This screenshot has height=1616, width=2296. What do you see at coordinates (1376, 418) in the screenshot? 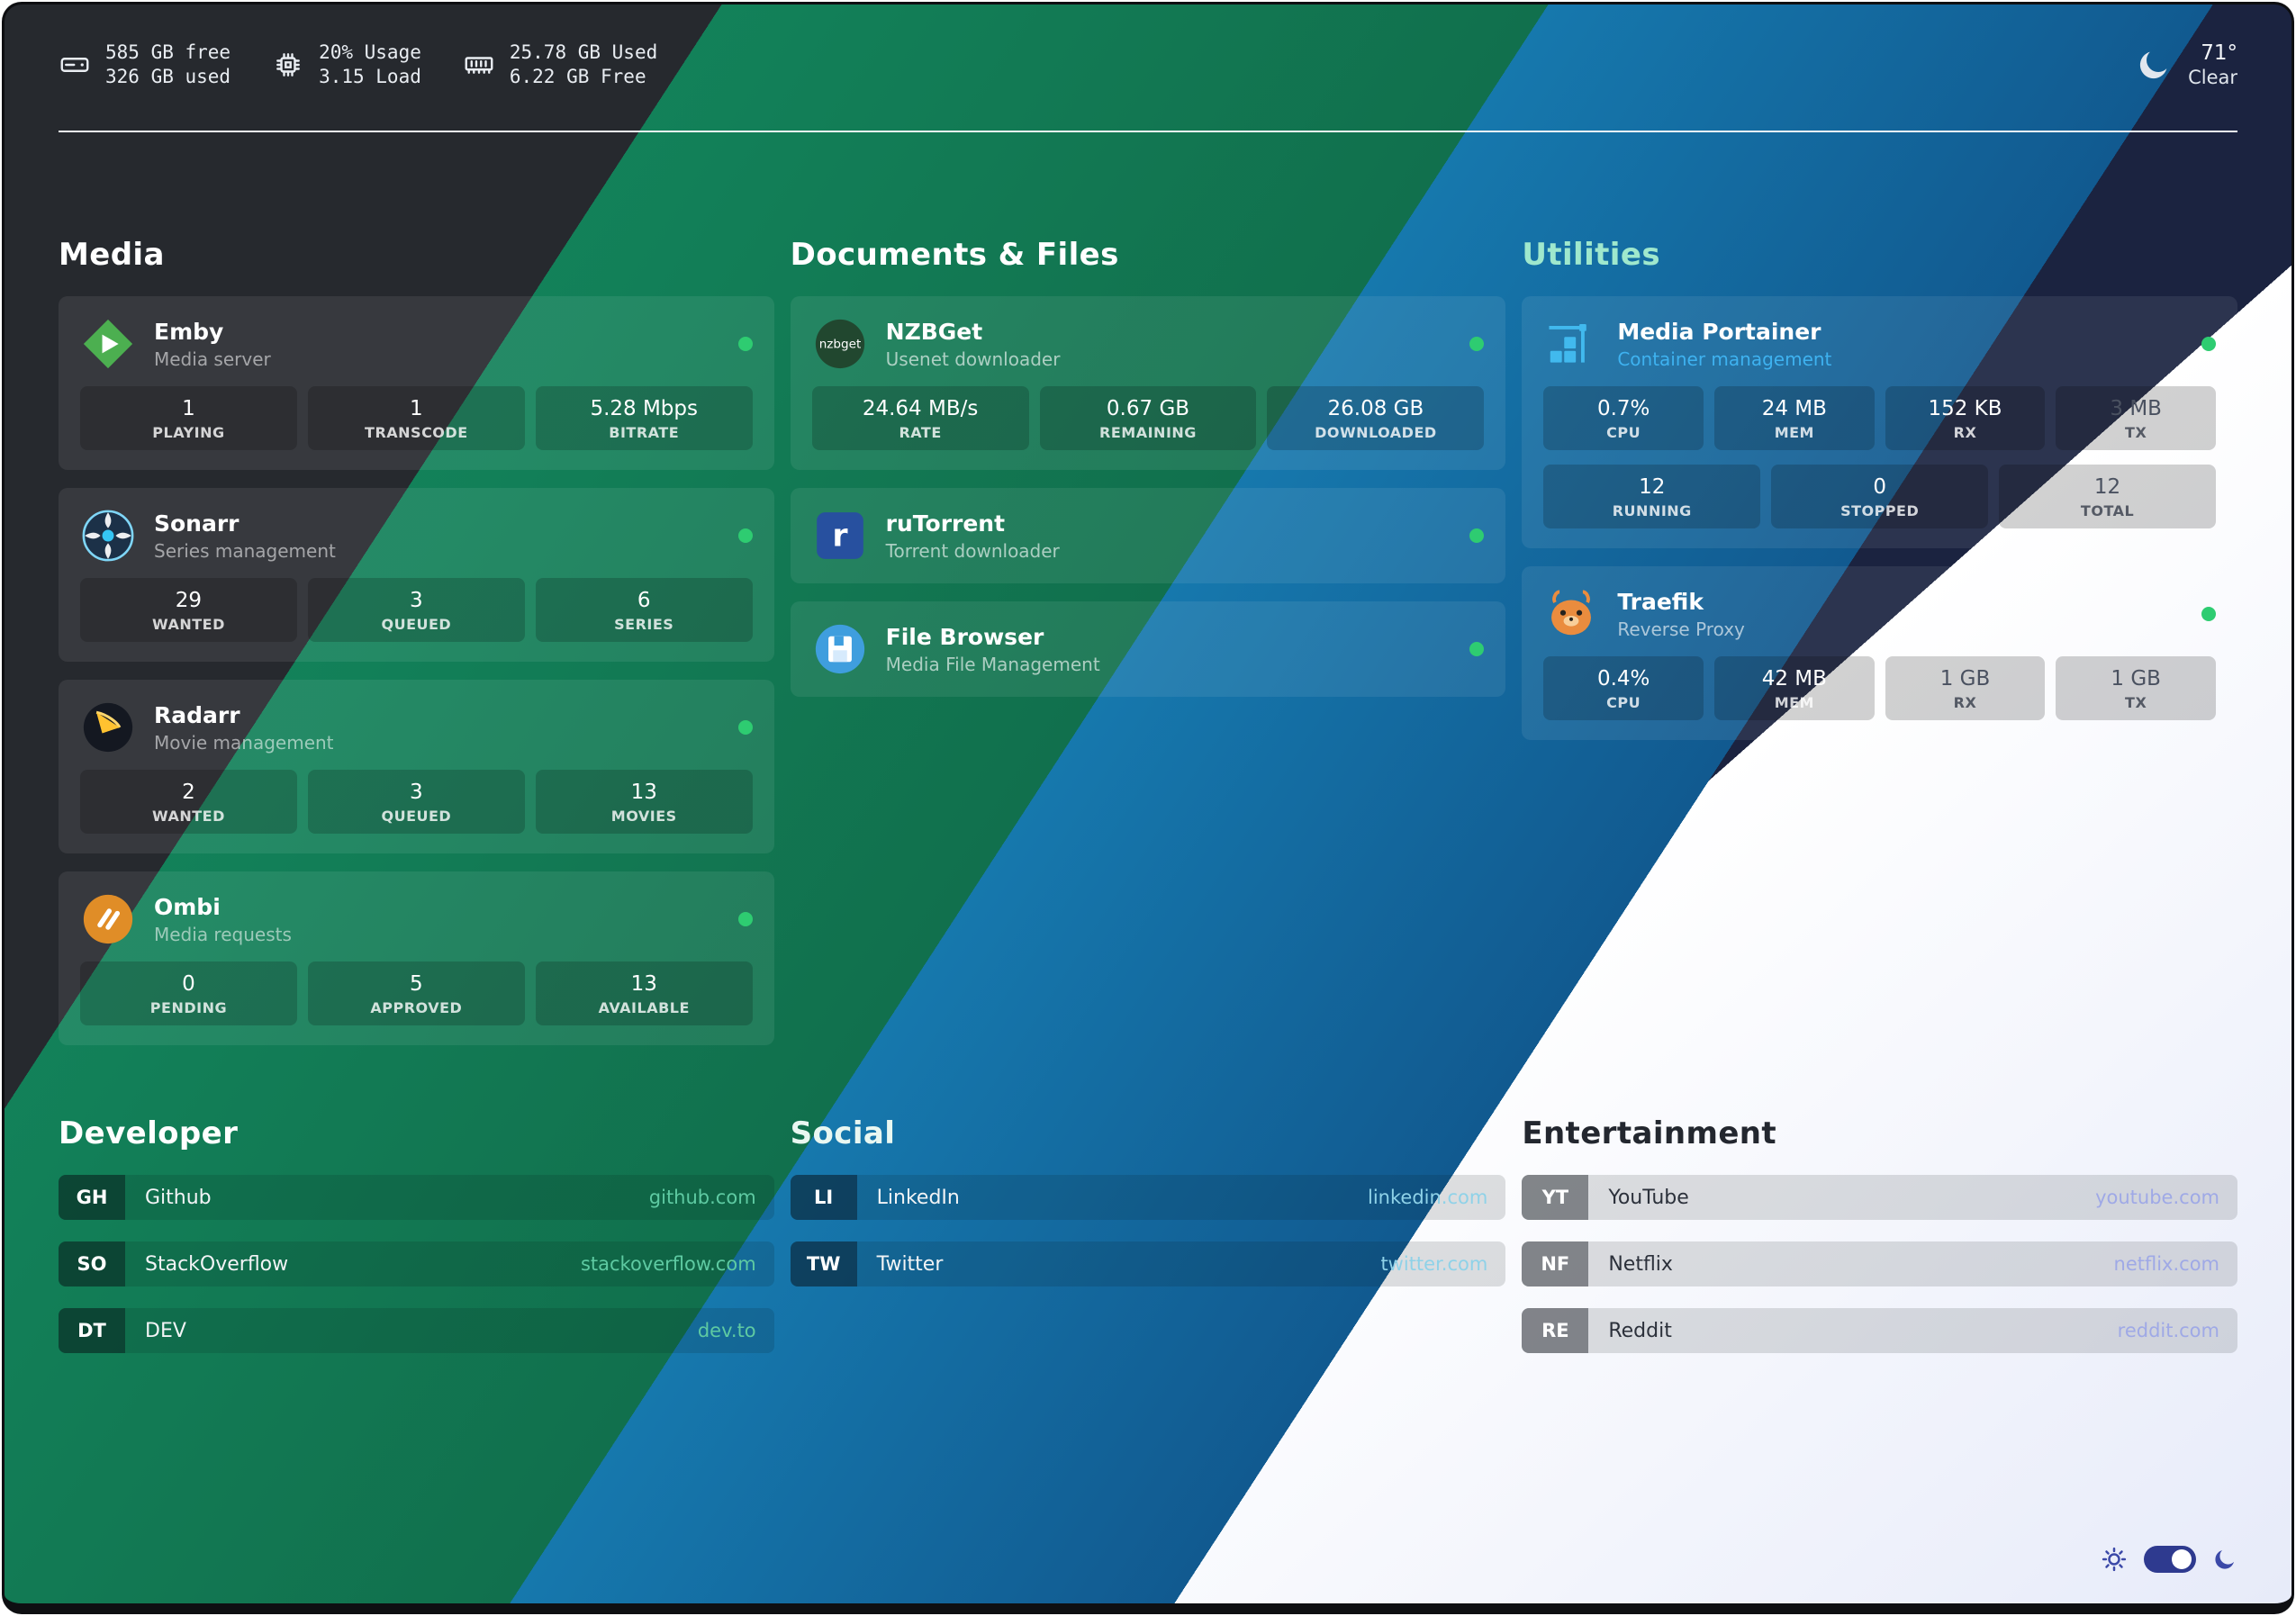
I see `stat-tile: 26.08 GB DOWNLOADED` at bounding box center [1376, 418].